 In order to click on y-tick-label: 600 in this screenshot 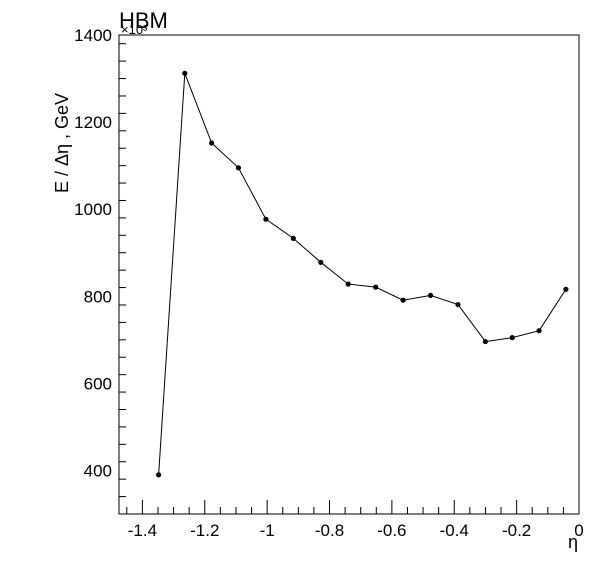, I will do `click(98, 383)`.